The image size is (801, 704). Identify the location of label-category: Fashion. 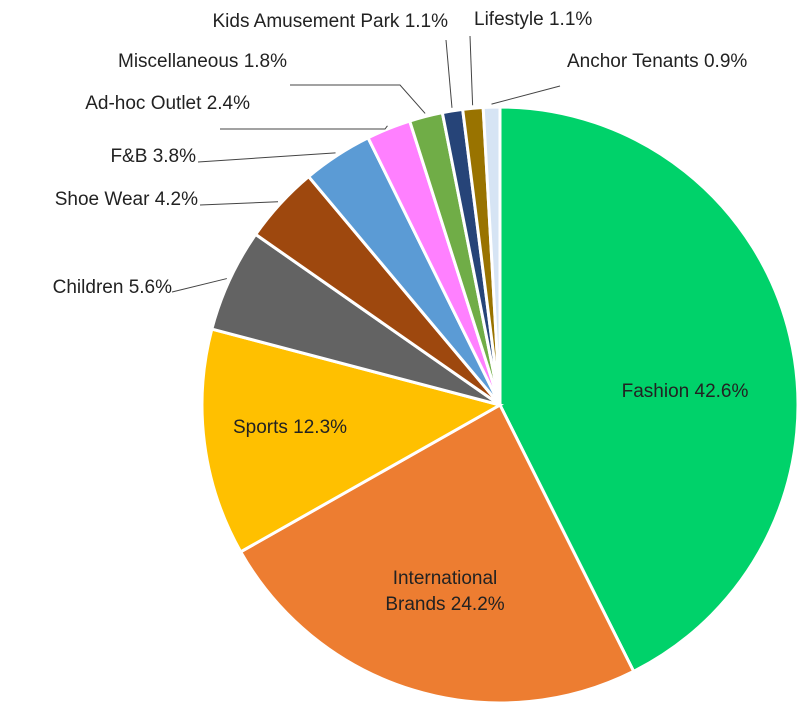
(655, 391).